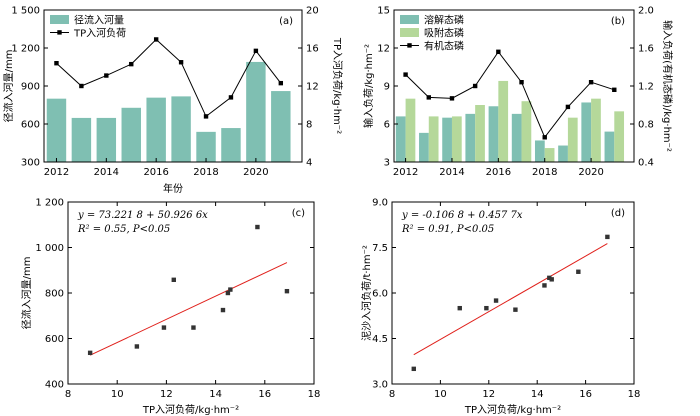 This screenshot has width=700, height=416. I want to click on y-tick-label: 1 200, so click(49, 203).